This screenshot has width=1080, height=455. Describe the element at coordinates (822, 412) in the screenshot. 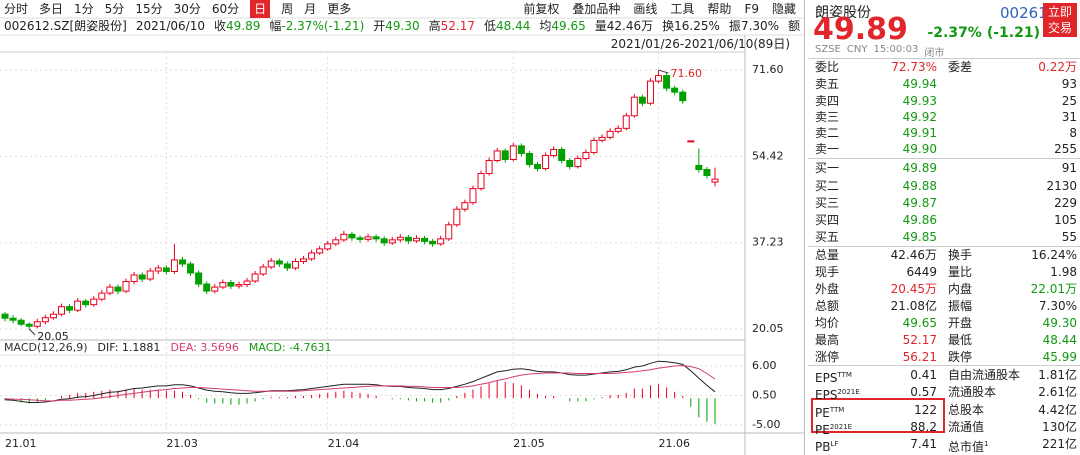

I see `label-name: PE` at that location.